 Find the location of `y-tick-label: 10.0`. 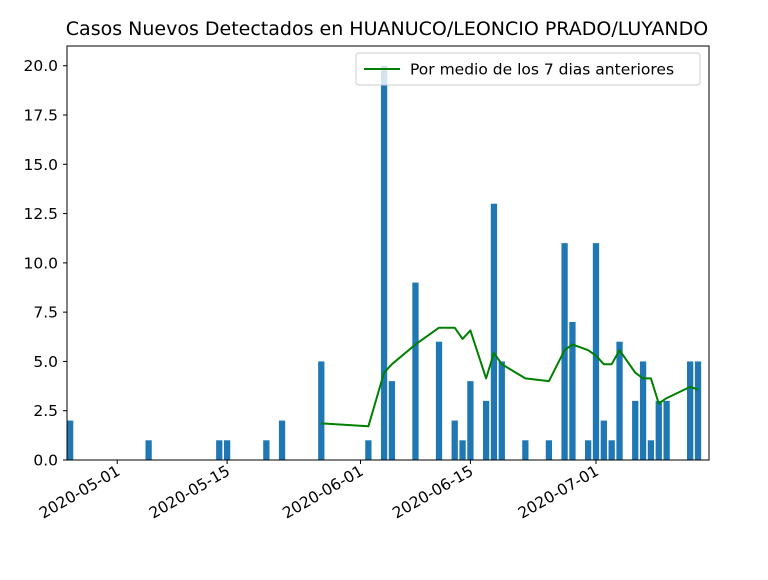

y-tick-label: 10.0 is located at coordinates (40, 263).